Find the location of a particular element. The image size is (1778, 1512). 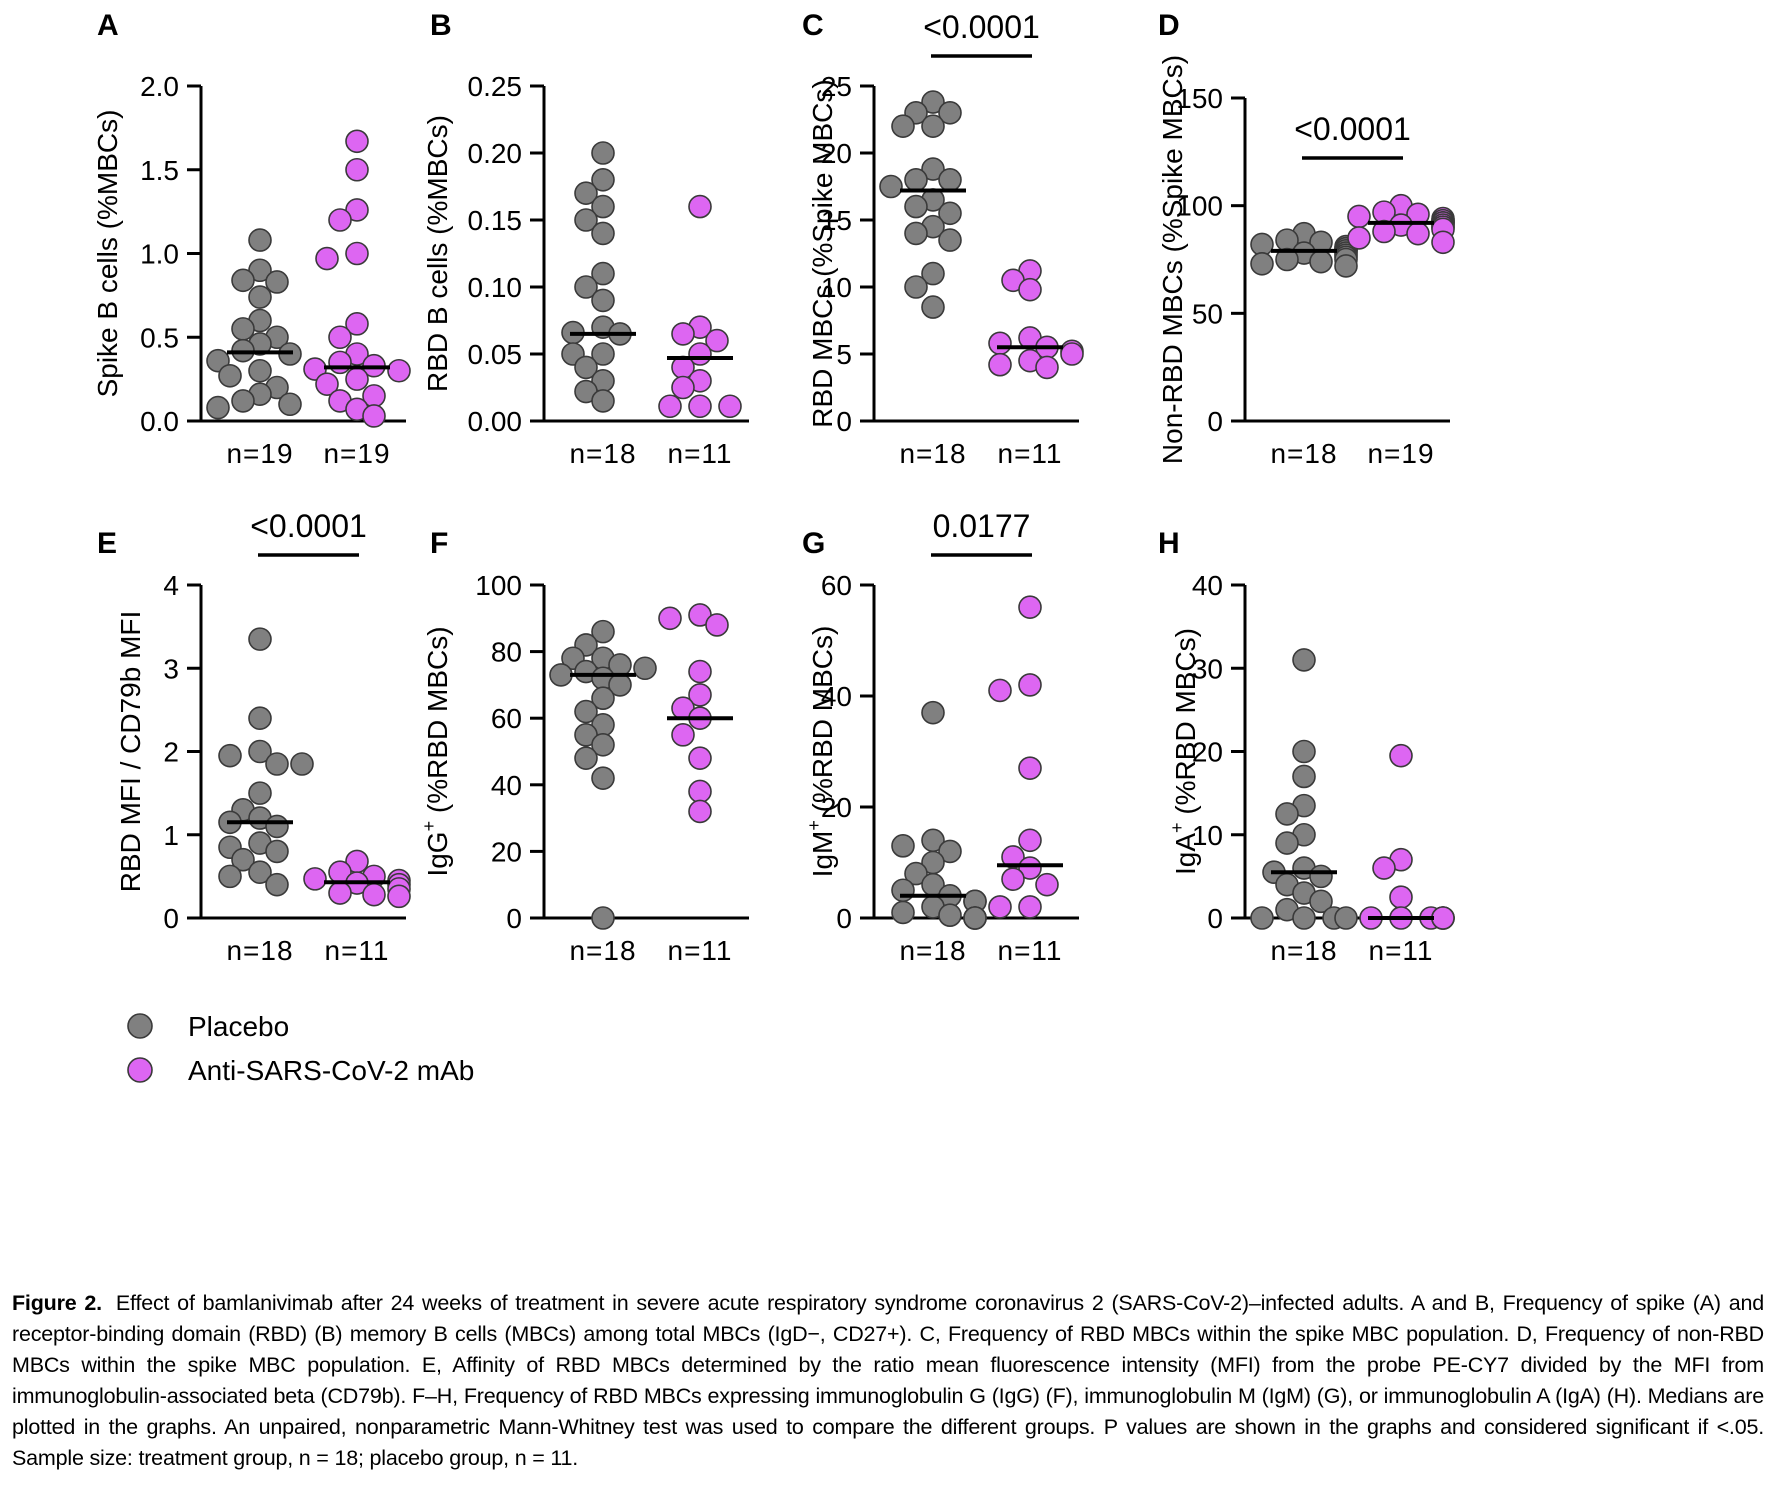

n-label: n=11 is located at coordinates (1030, 453).